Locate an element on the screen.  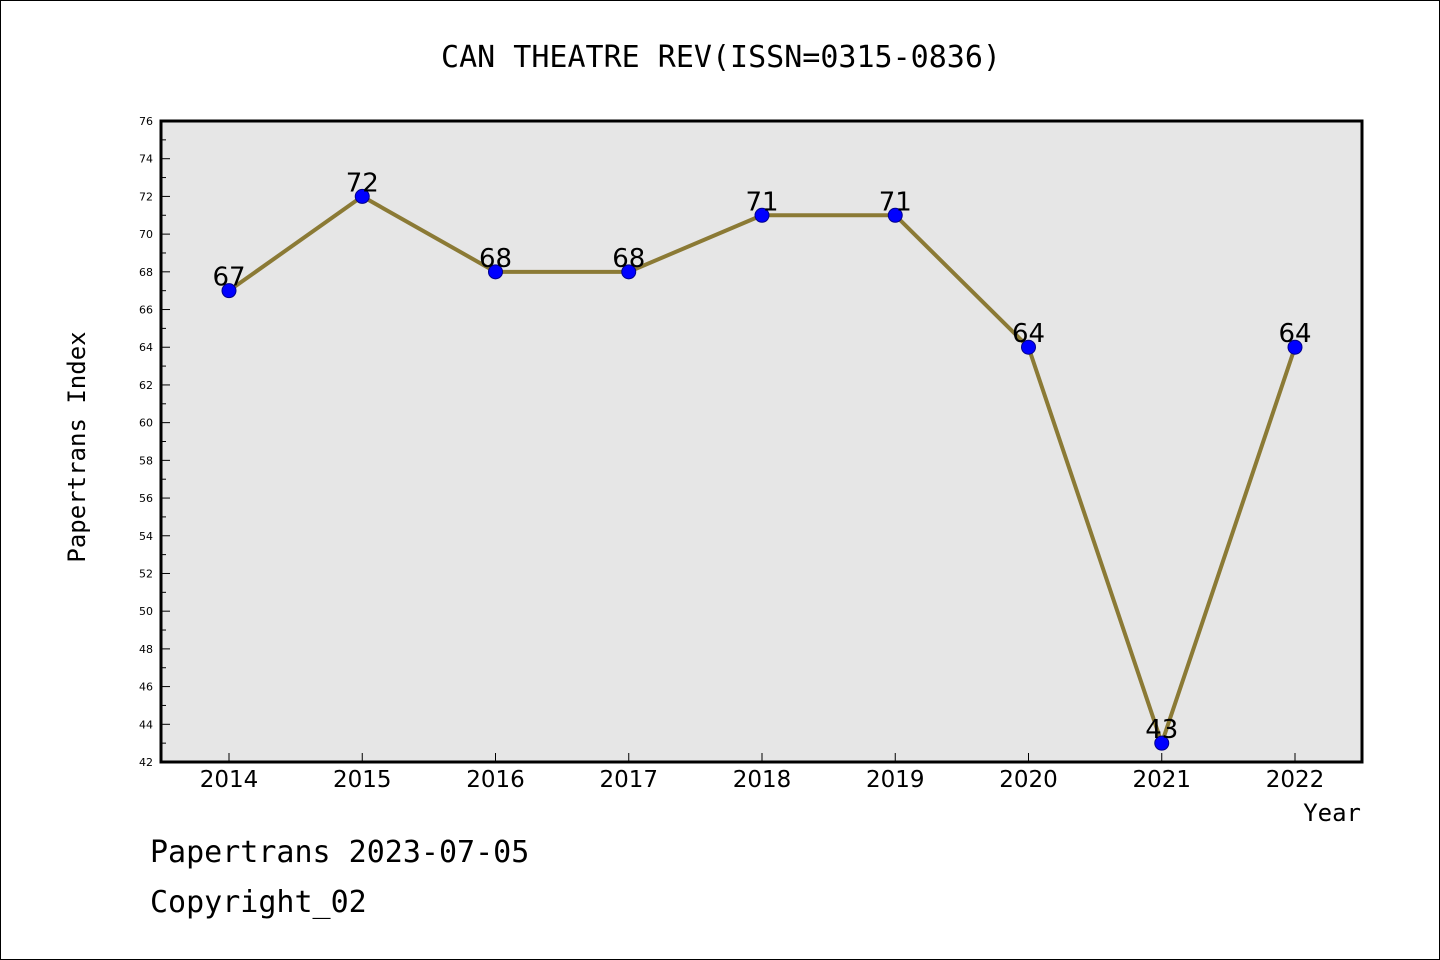
y-tick-label: 68 is located at coordinates (146, 272).